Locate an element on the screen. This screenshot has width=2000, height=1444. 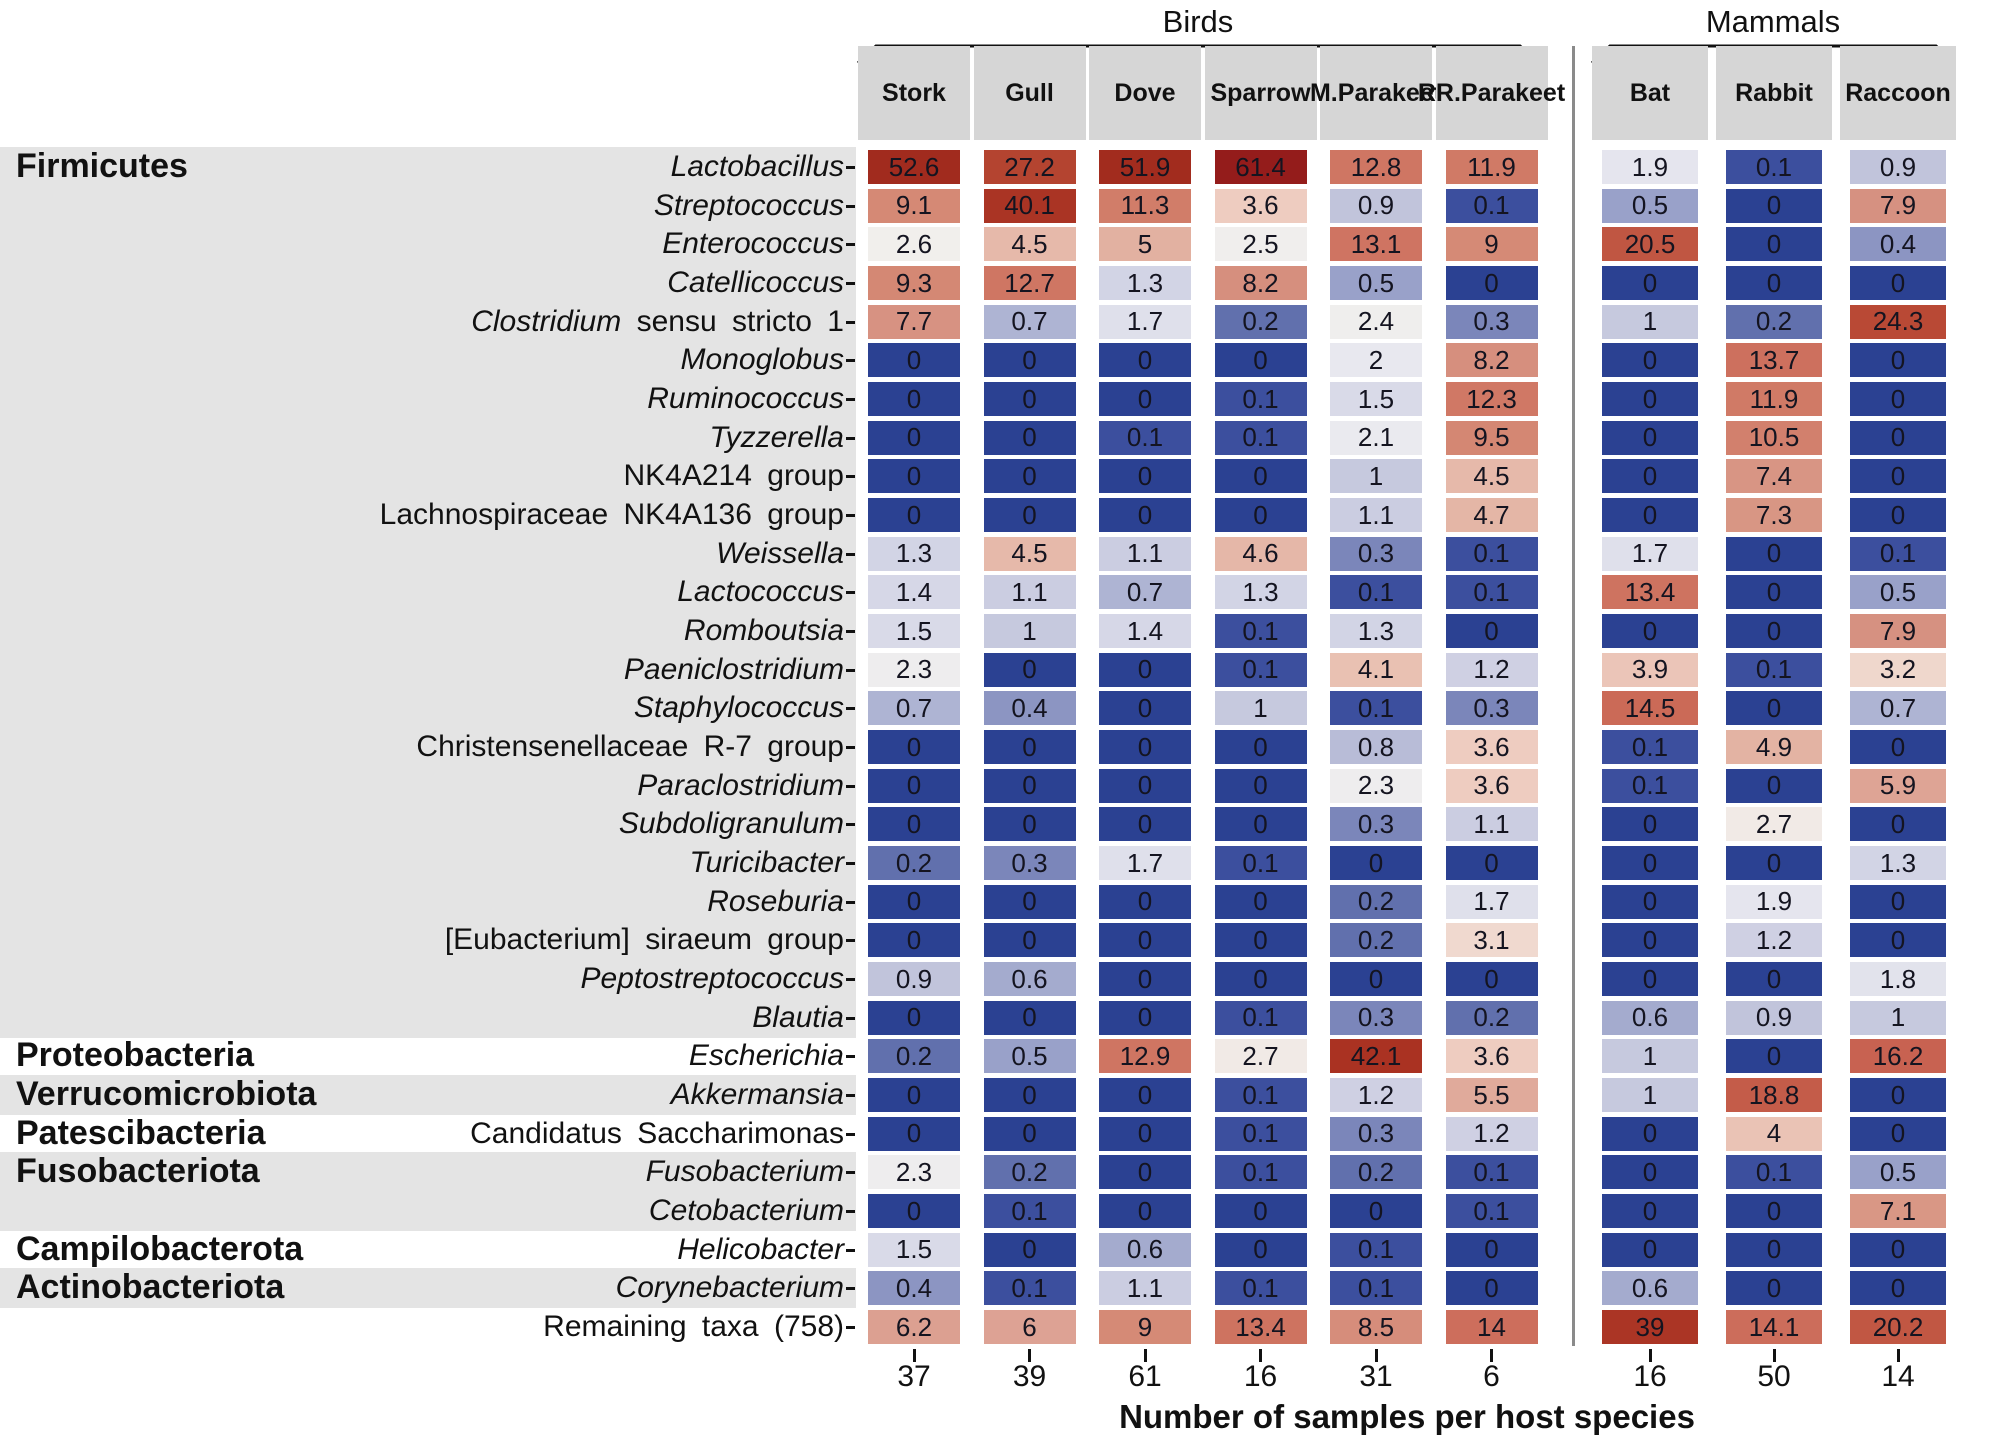
row-label-text: Streptococcus is located at coordinates (748, 205).